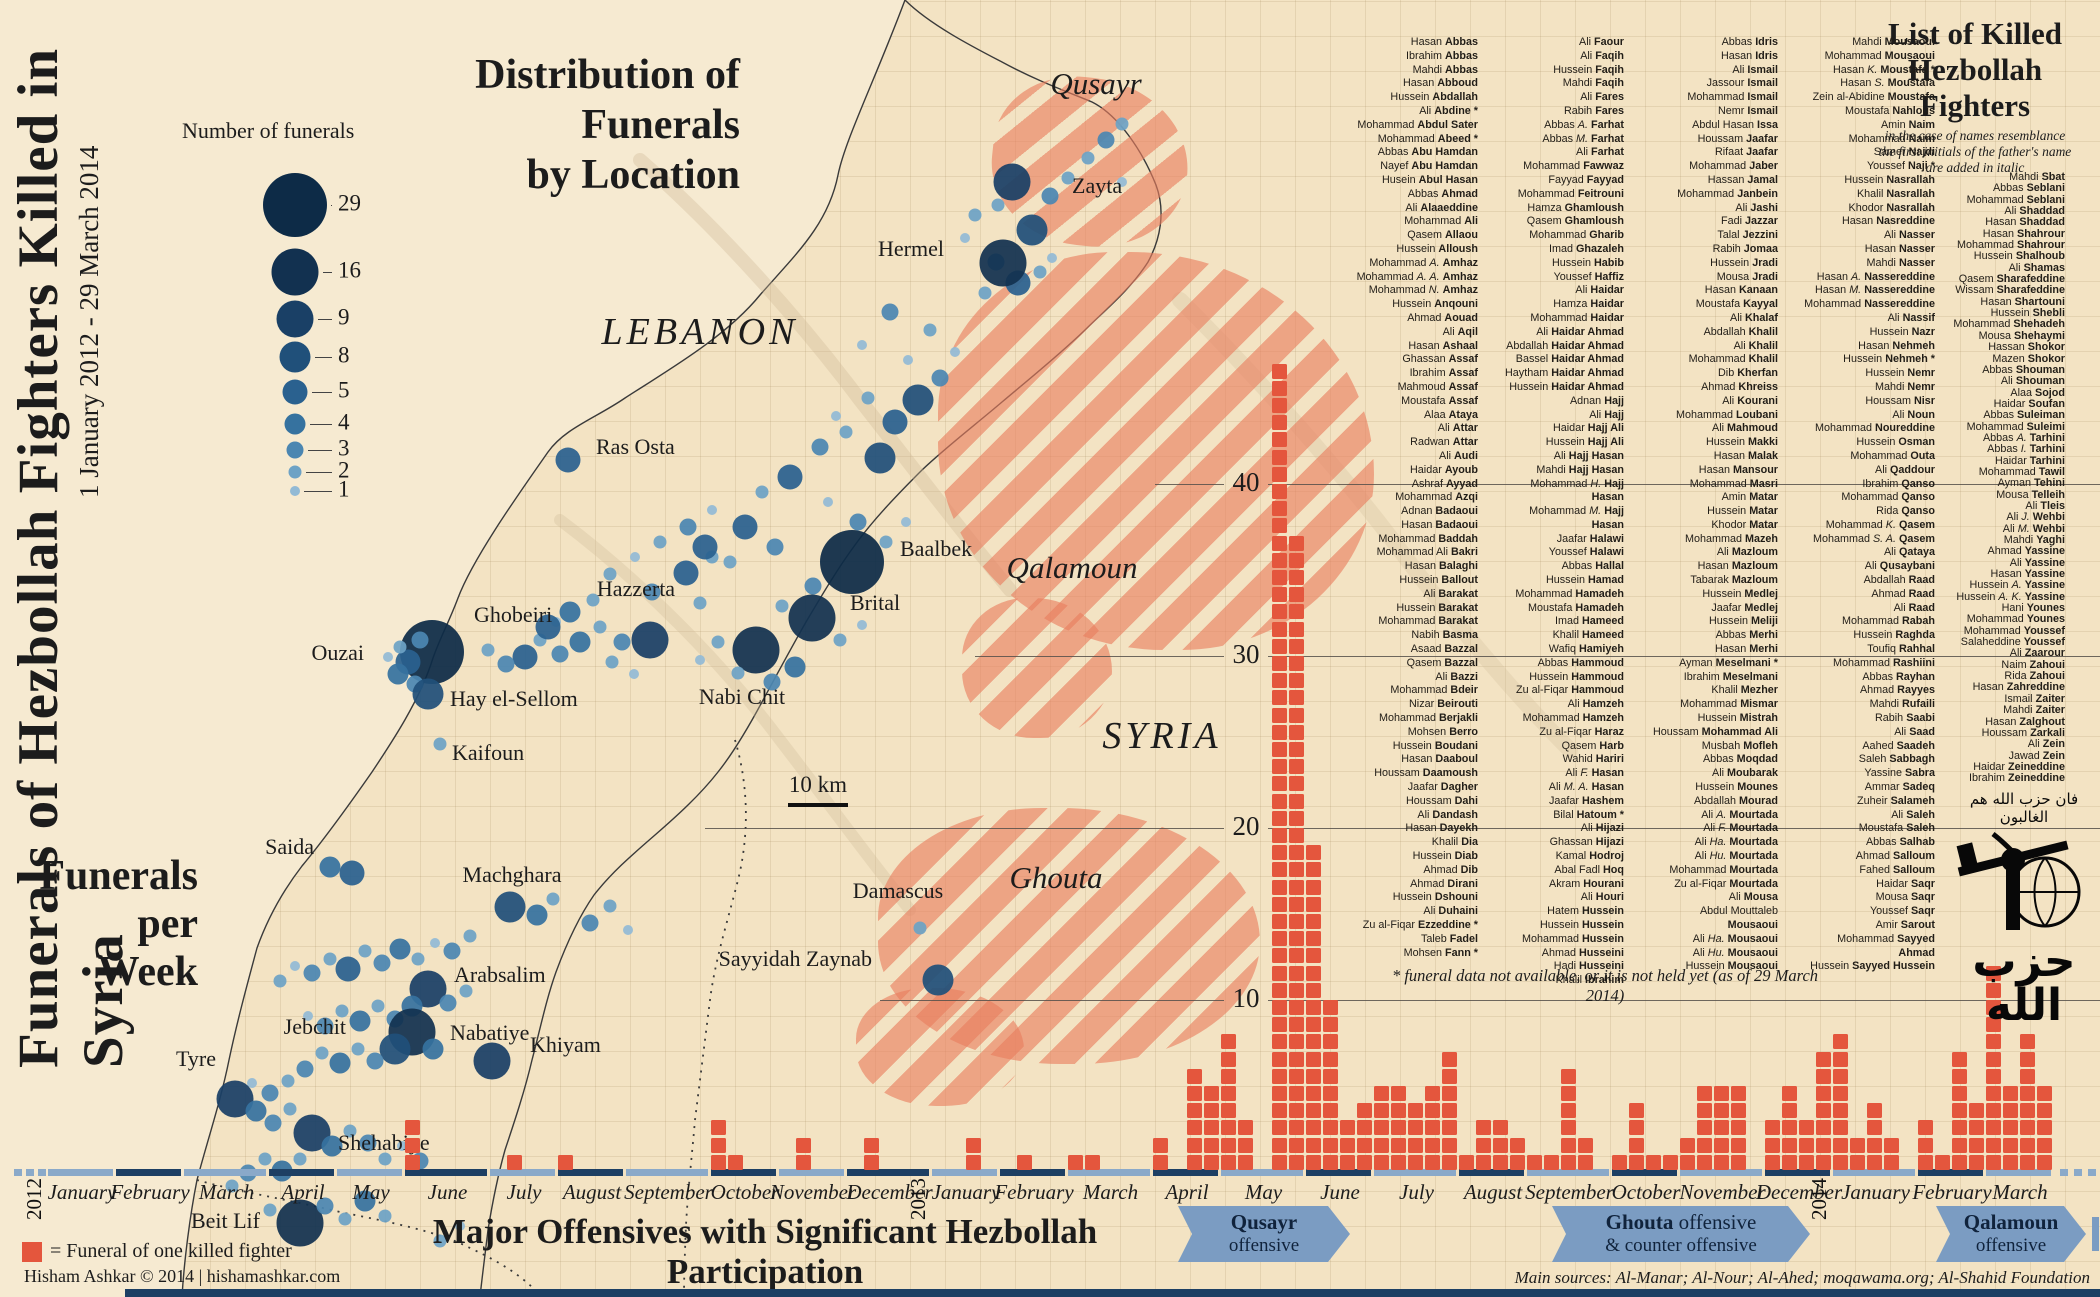 Image resolution: width=2100 pixels, height=1297 pixels. Describe the element at coordinates (1576, 518) in the screenshot. I see `fighter-name: Mohammad M. Hajj Hasan` at that location.